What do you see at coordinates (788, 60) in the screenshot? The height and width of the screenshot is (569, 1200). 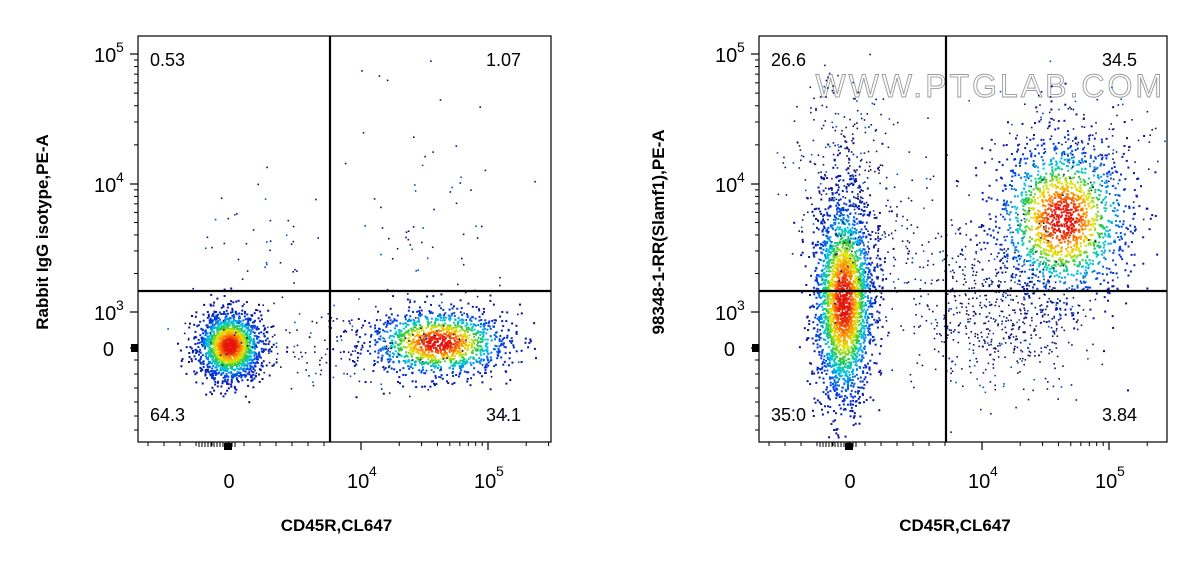 I see `quadrant-upper-left-percent: 26.6` at bounding box center [788, 60].